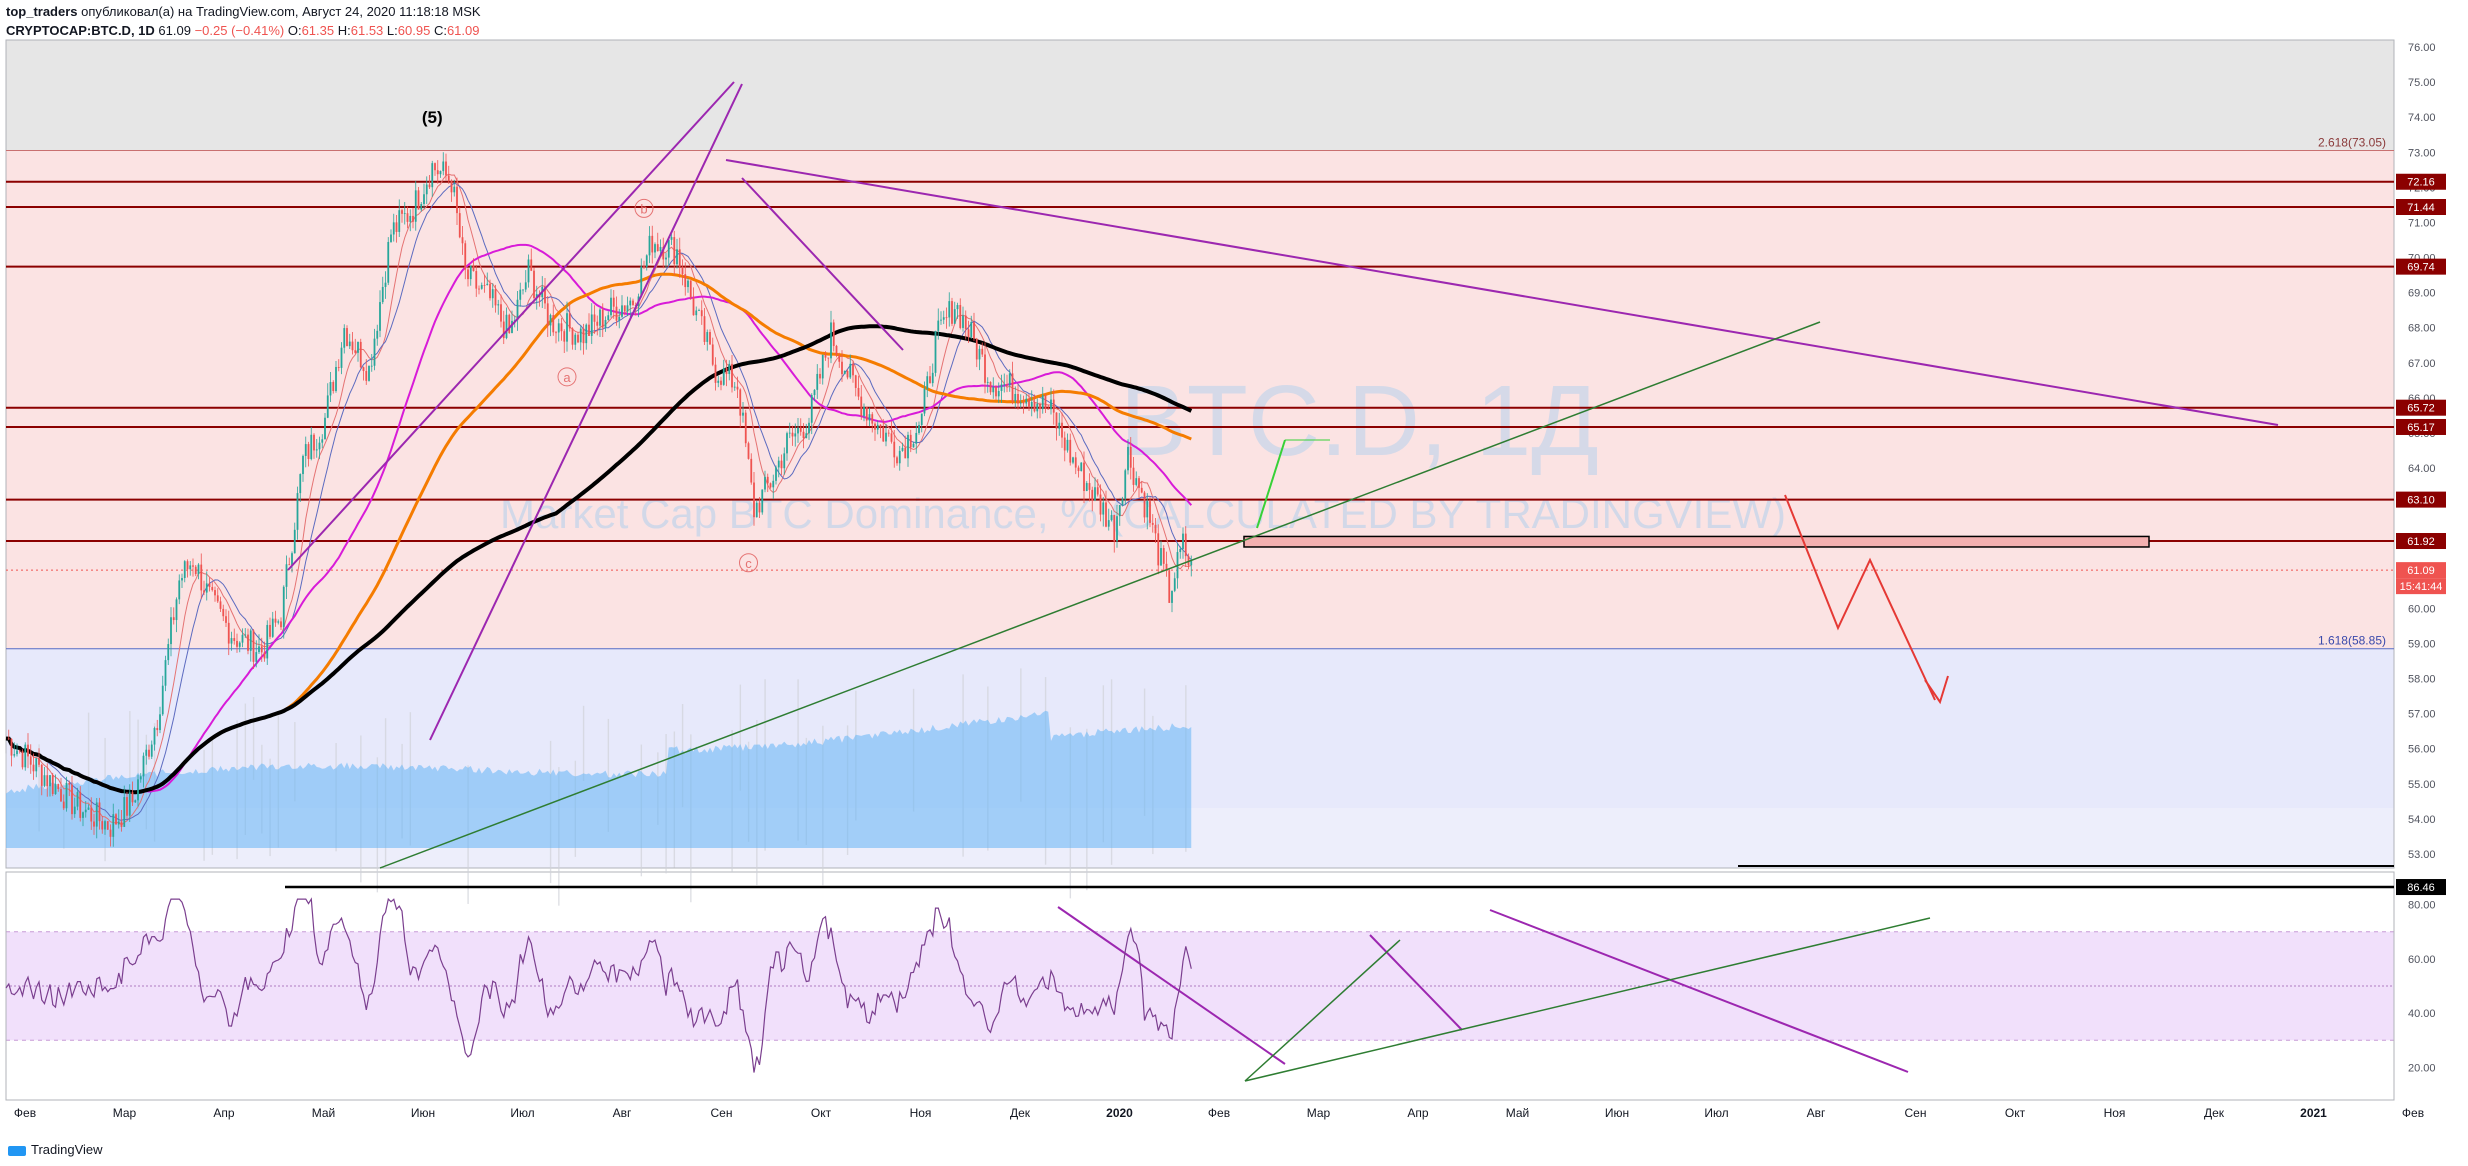 Image resolution: width=2468 pixels, height=1166 pixels. What do you see at coordinates (2115, 1113) in the screenshot?
I see `x-tick-label: Ноя` at bounding box center [2115, 1113].